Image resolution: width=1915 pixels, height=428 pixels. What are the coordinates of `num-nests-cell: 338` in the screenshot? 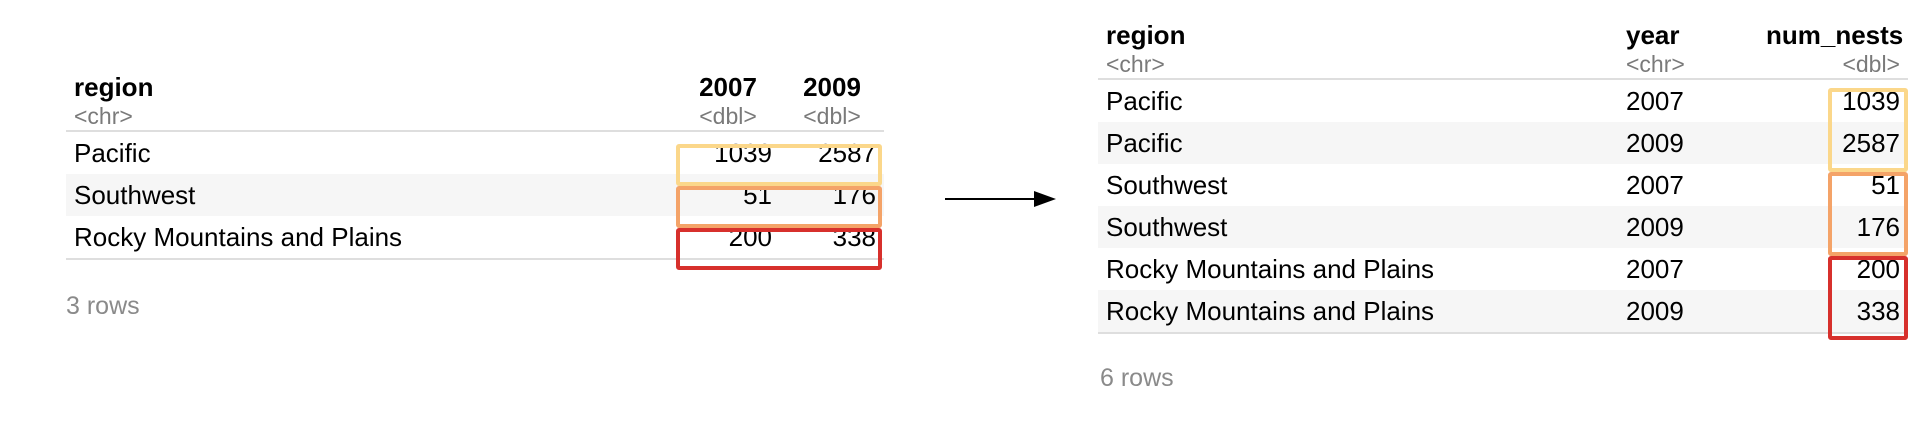 It's located at (1833, 312).